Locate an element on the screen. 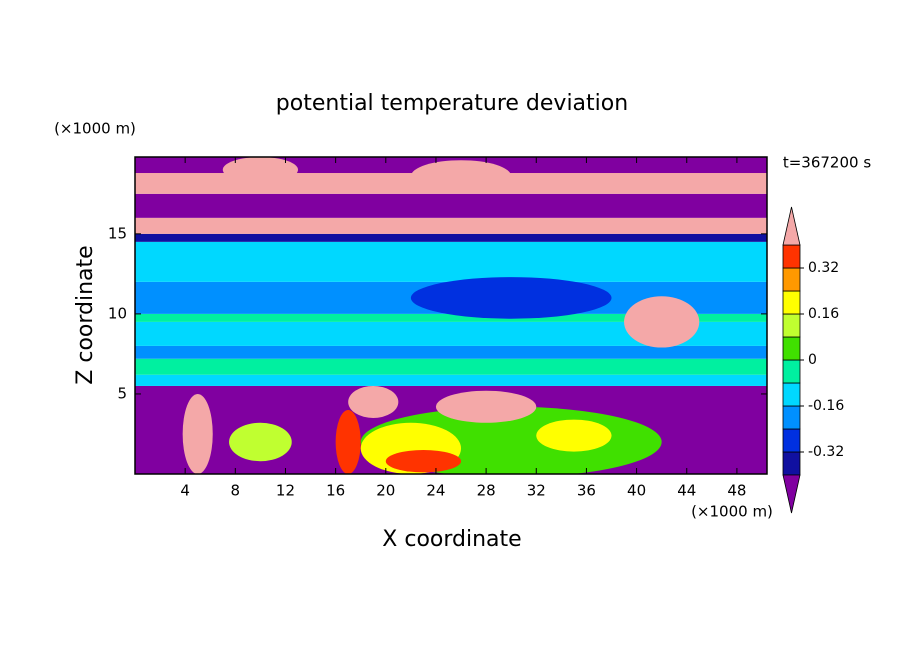 This screenshot has width=904, height=658. x-tick-label: 8 is located at coordinates (236, 491).